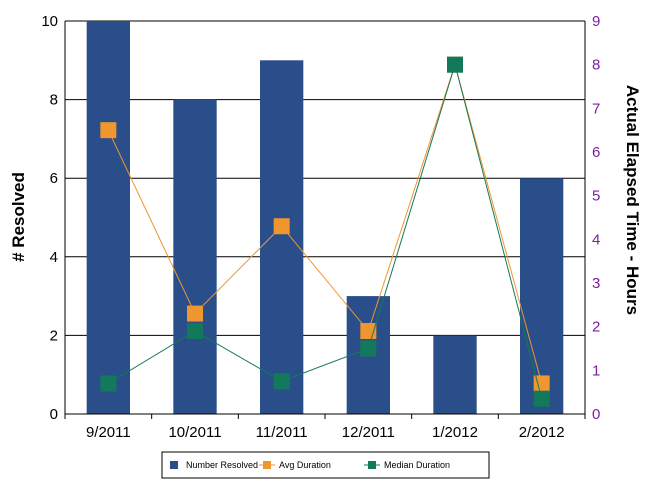  I want to click on y-tick-label-right: 6, so click(596, 152).